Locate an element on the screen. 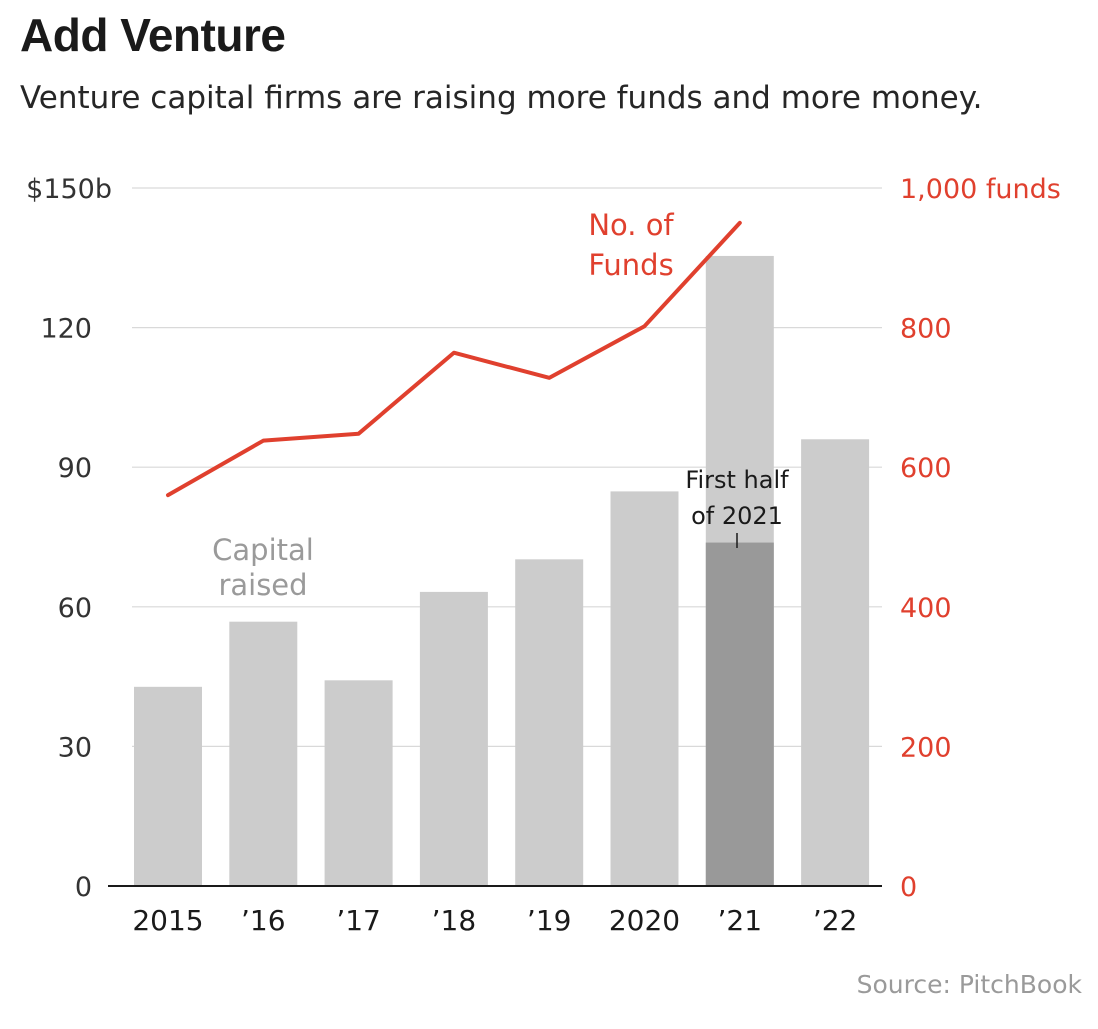 The image size is (1098, 1029). left-tick-label: 60 is located at coordinates (75, 608).